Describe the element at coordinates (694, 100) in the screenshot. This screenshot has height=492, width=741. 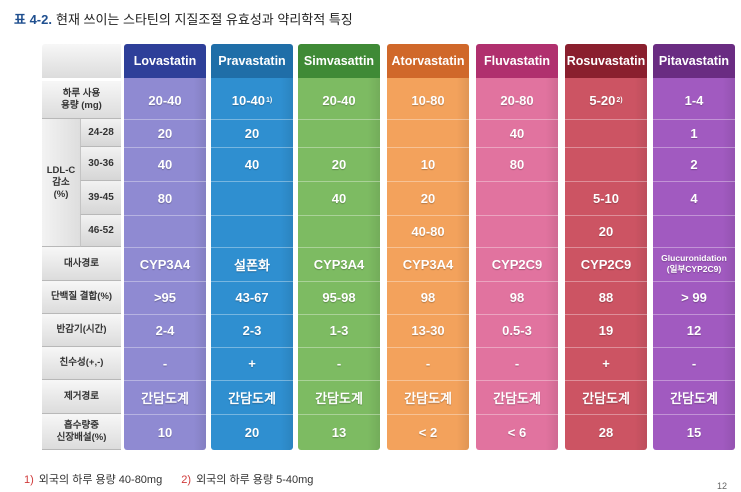
I see `dose-value: 1-4` at that location.